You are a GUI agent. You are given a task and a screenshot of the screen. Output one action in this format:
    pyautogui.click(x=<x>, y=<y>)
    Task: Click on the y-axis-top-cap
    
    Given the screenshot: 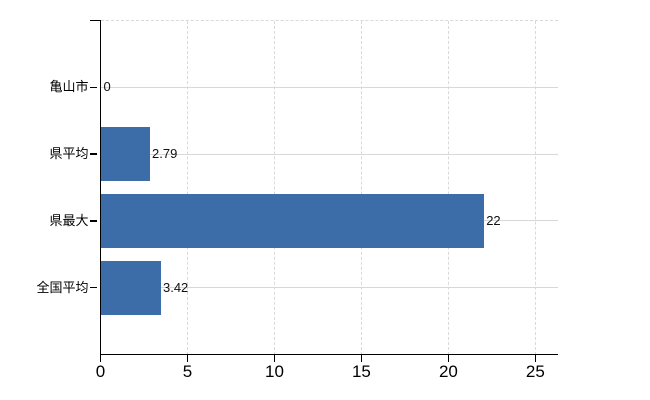 What is the action you would take?
    pyautogui.click(x=95, y=20)
    